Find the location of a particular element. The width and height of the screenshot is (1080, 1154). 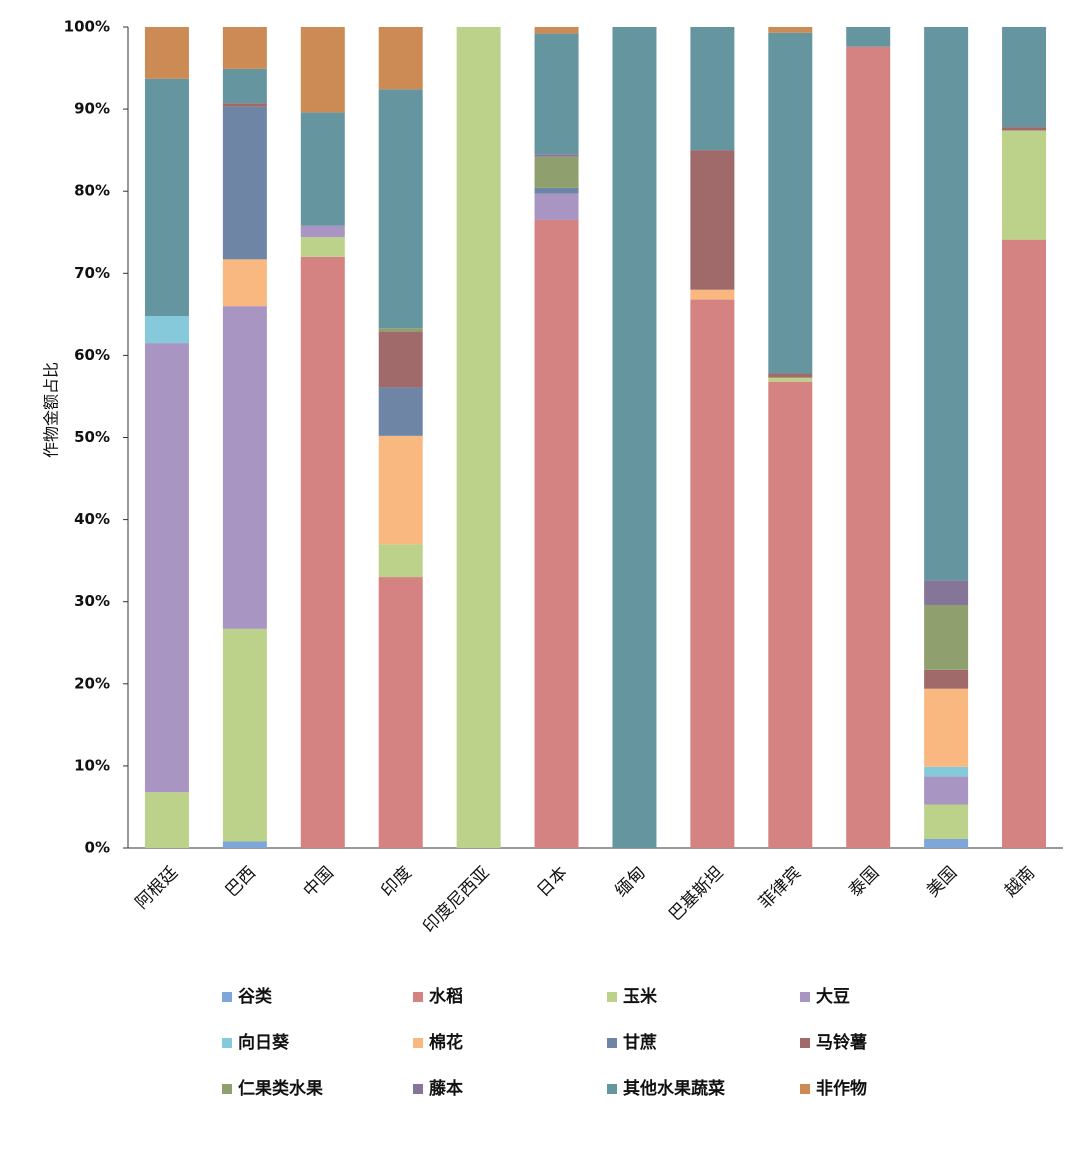

legend-label: 甘蔗 is located at coordinates (640, 1042).